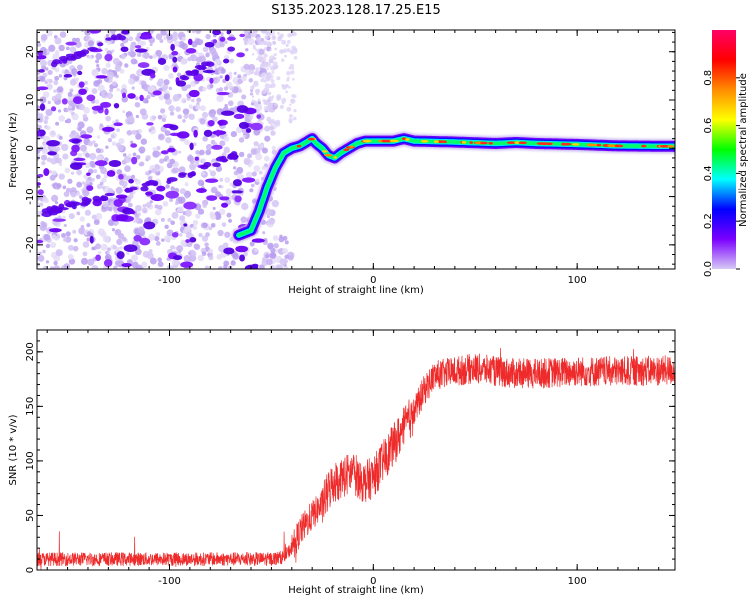 Image resolution: width=750 pixels, height=600 pixels. What do you see at coordinates (708, 221) in the screenshot?
I see `colorbar-tick-label: 0.2` at bounding box center [708, 221].